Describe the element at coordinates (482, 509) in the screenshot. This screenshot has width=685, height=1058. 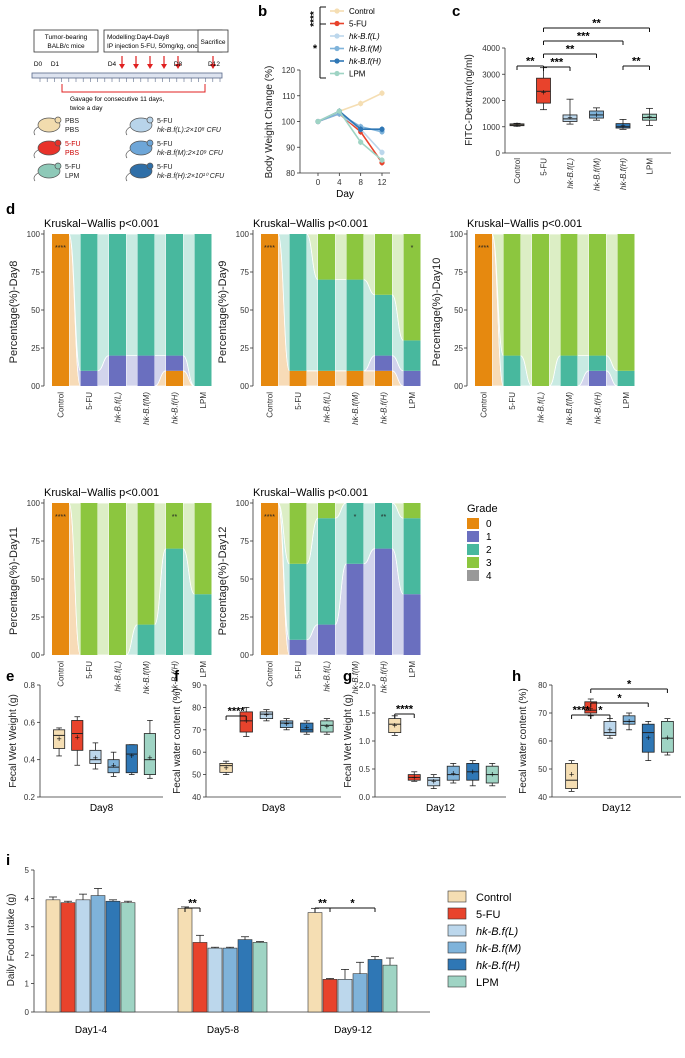
I see `legend-title: Grade` at that location.